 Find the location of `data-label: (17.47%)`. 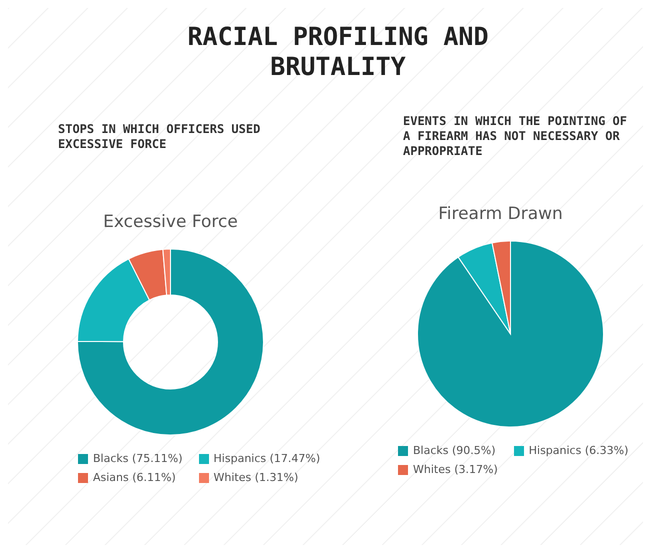

data-label: (17.47%) is located at coordinates (295, 458).